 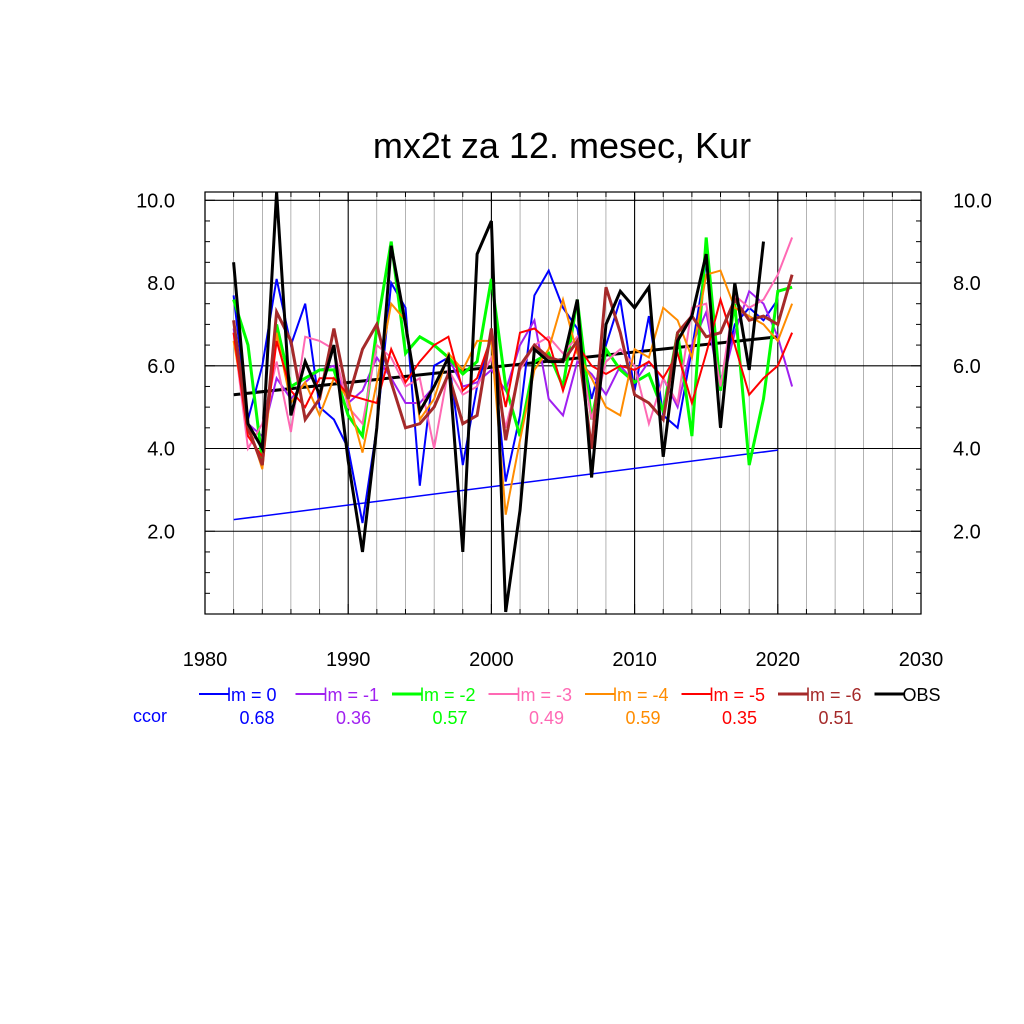 I want to click on legend-label: OBS, so click(x=922, y=695).